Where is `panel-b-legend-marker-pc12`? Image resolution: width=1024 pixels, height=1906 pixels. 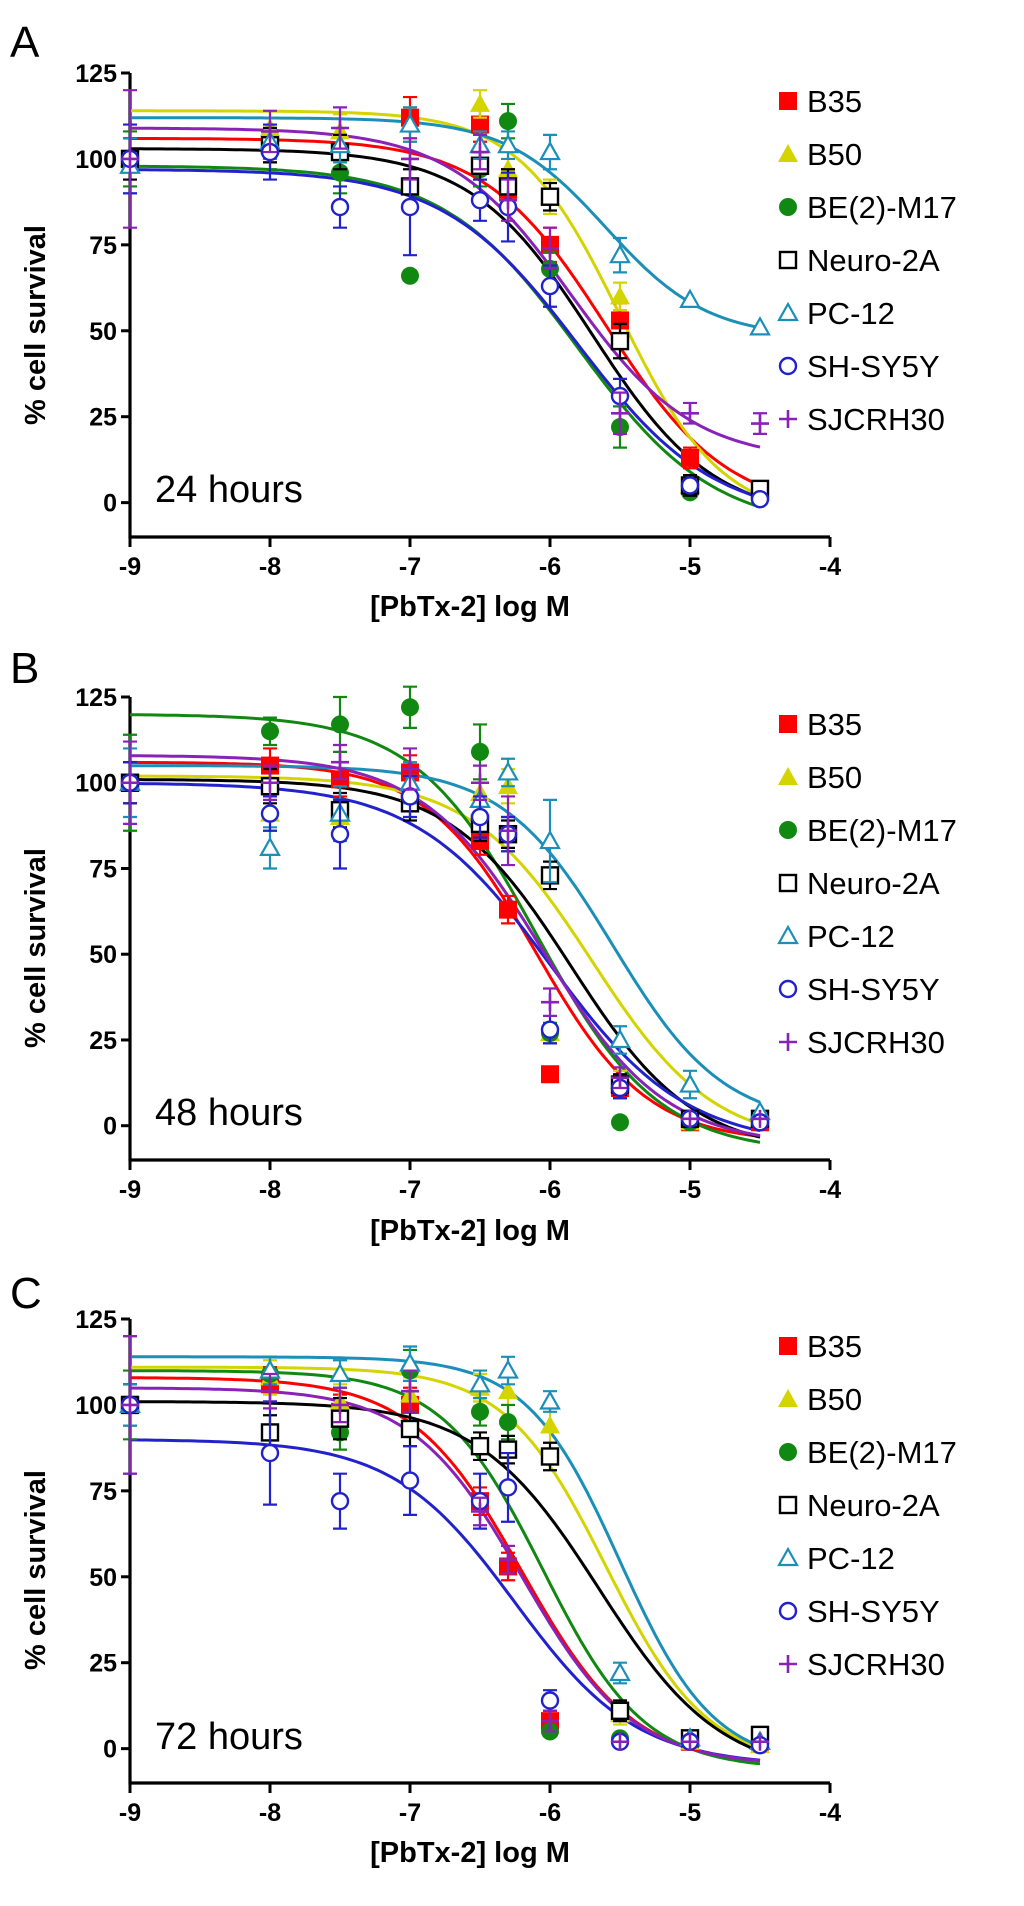 panel-b-legend-marker-pc12 is located at coordinates (788, 934).